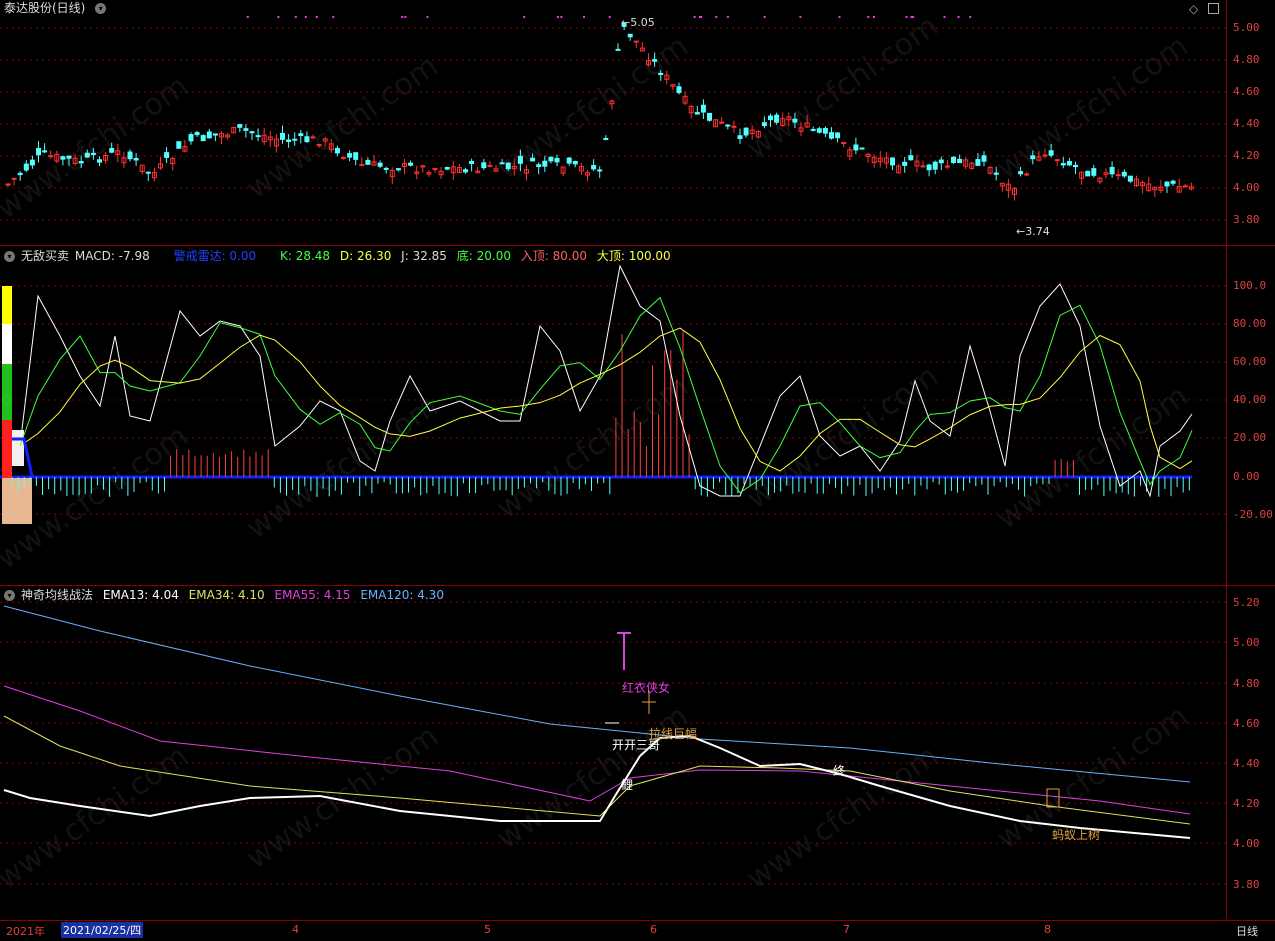 This screenshot has height=941, width=1275. I want to click on da-value: 大顶: 100.00, so click(633, 256).